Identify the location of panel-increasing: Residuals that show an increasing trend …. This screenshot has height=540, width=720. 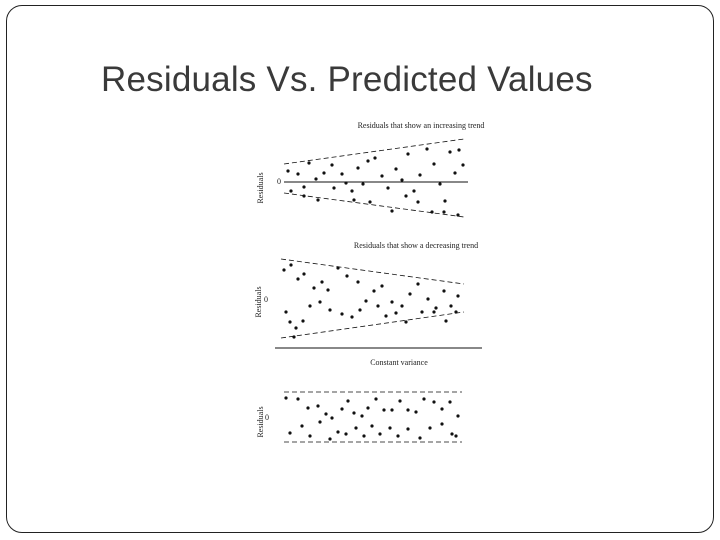
(370, 169).